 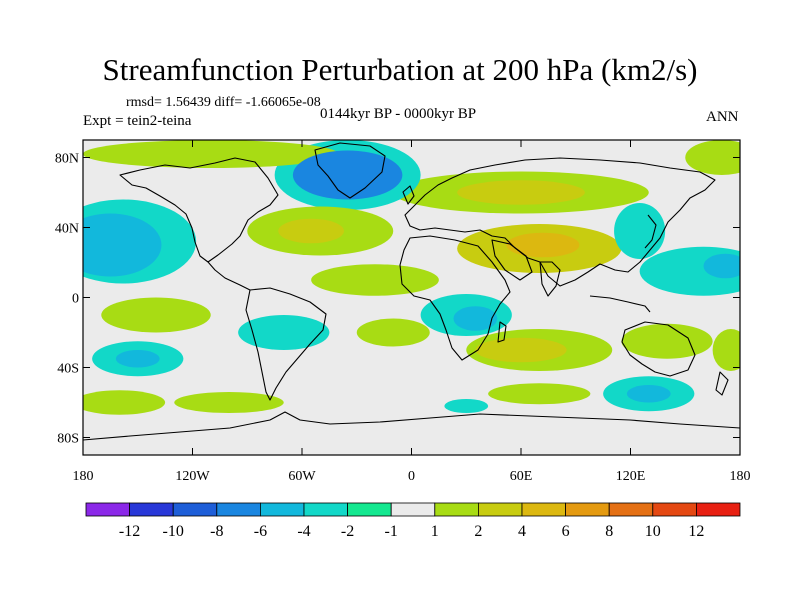 What do you see at coordinates (192, 476) in the screenshot?
I see `lon-tick-label: 120W` at bounding box center [192, 476].